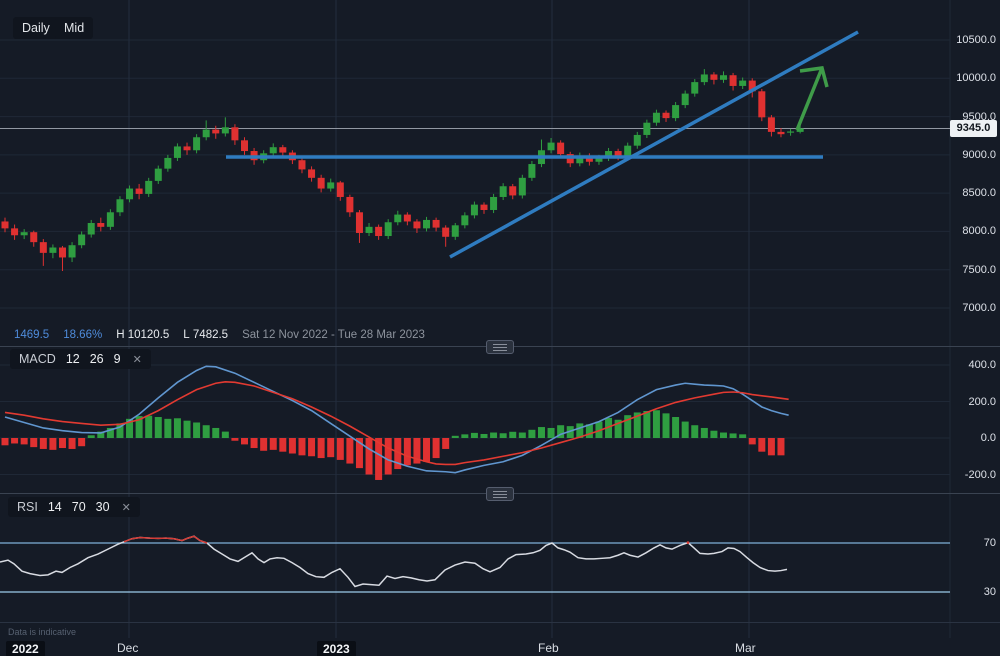 The height and width of the screenshot is (656, 1000). What do you see at coordinates (72, 359) in the screenshot?
I see `macd-param-fast: 12` at bounding box center [72, 359].